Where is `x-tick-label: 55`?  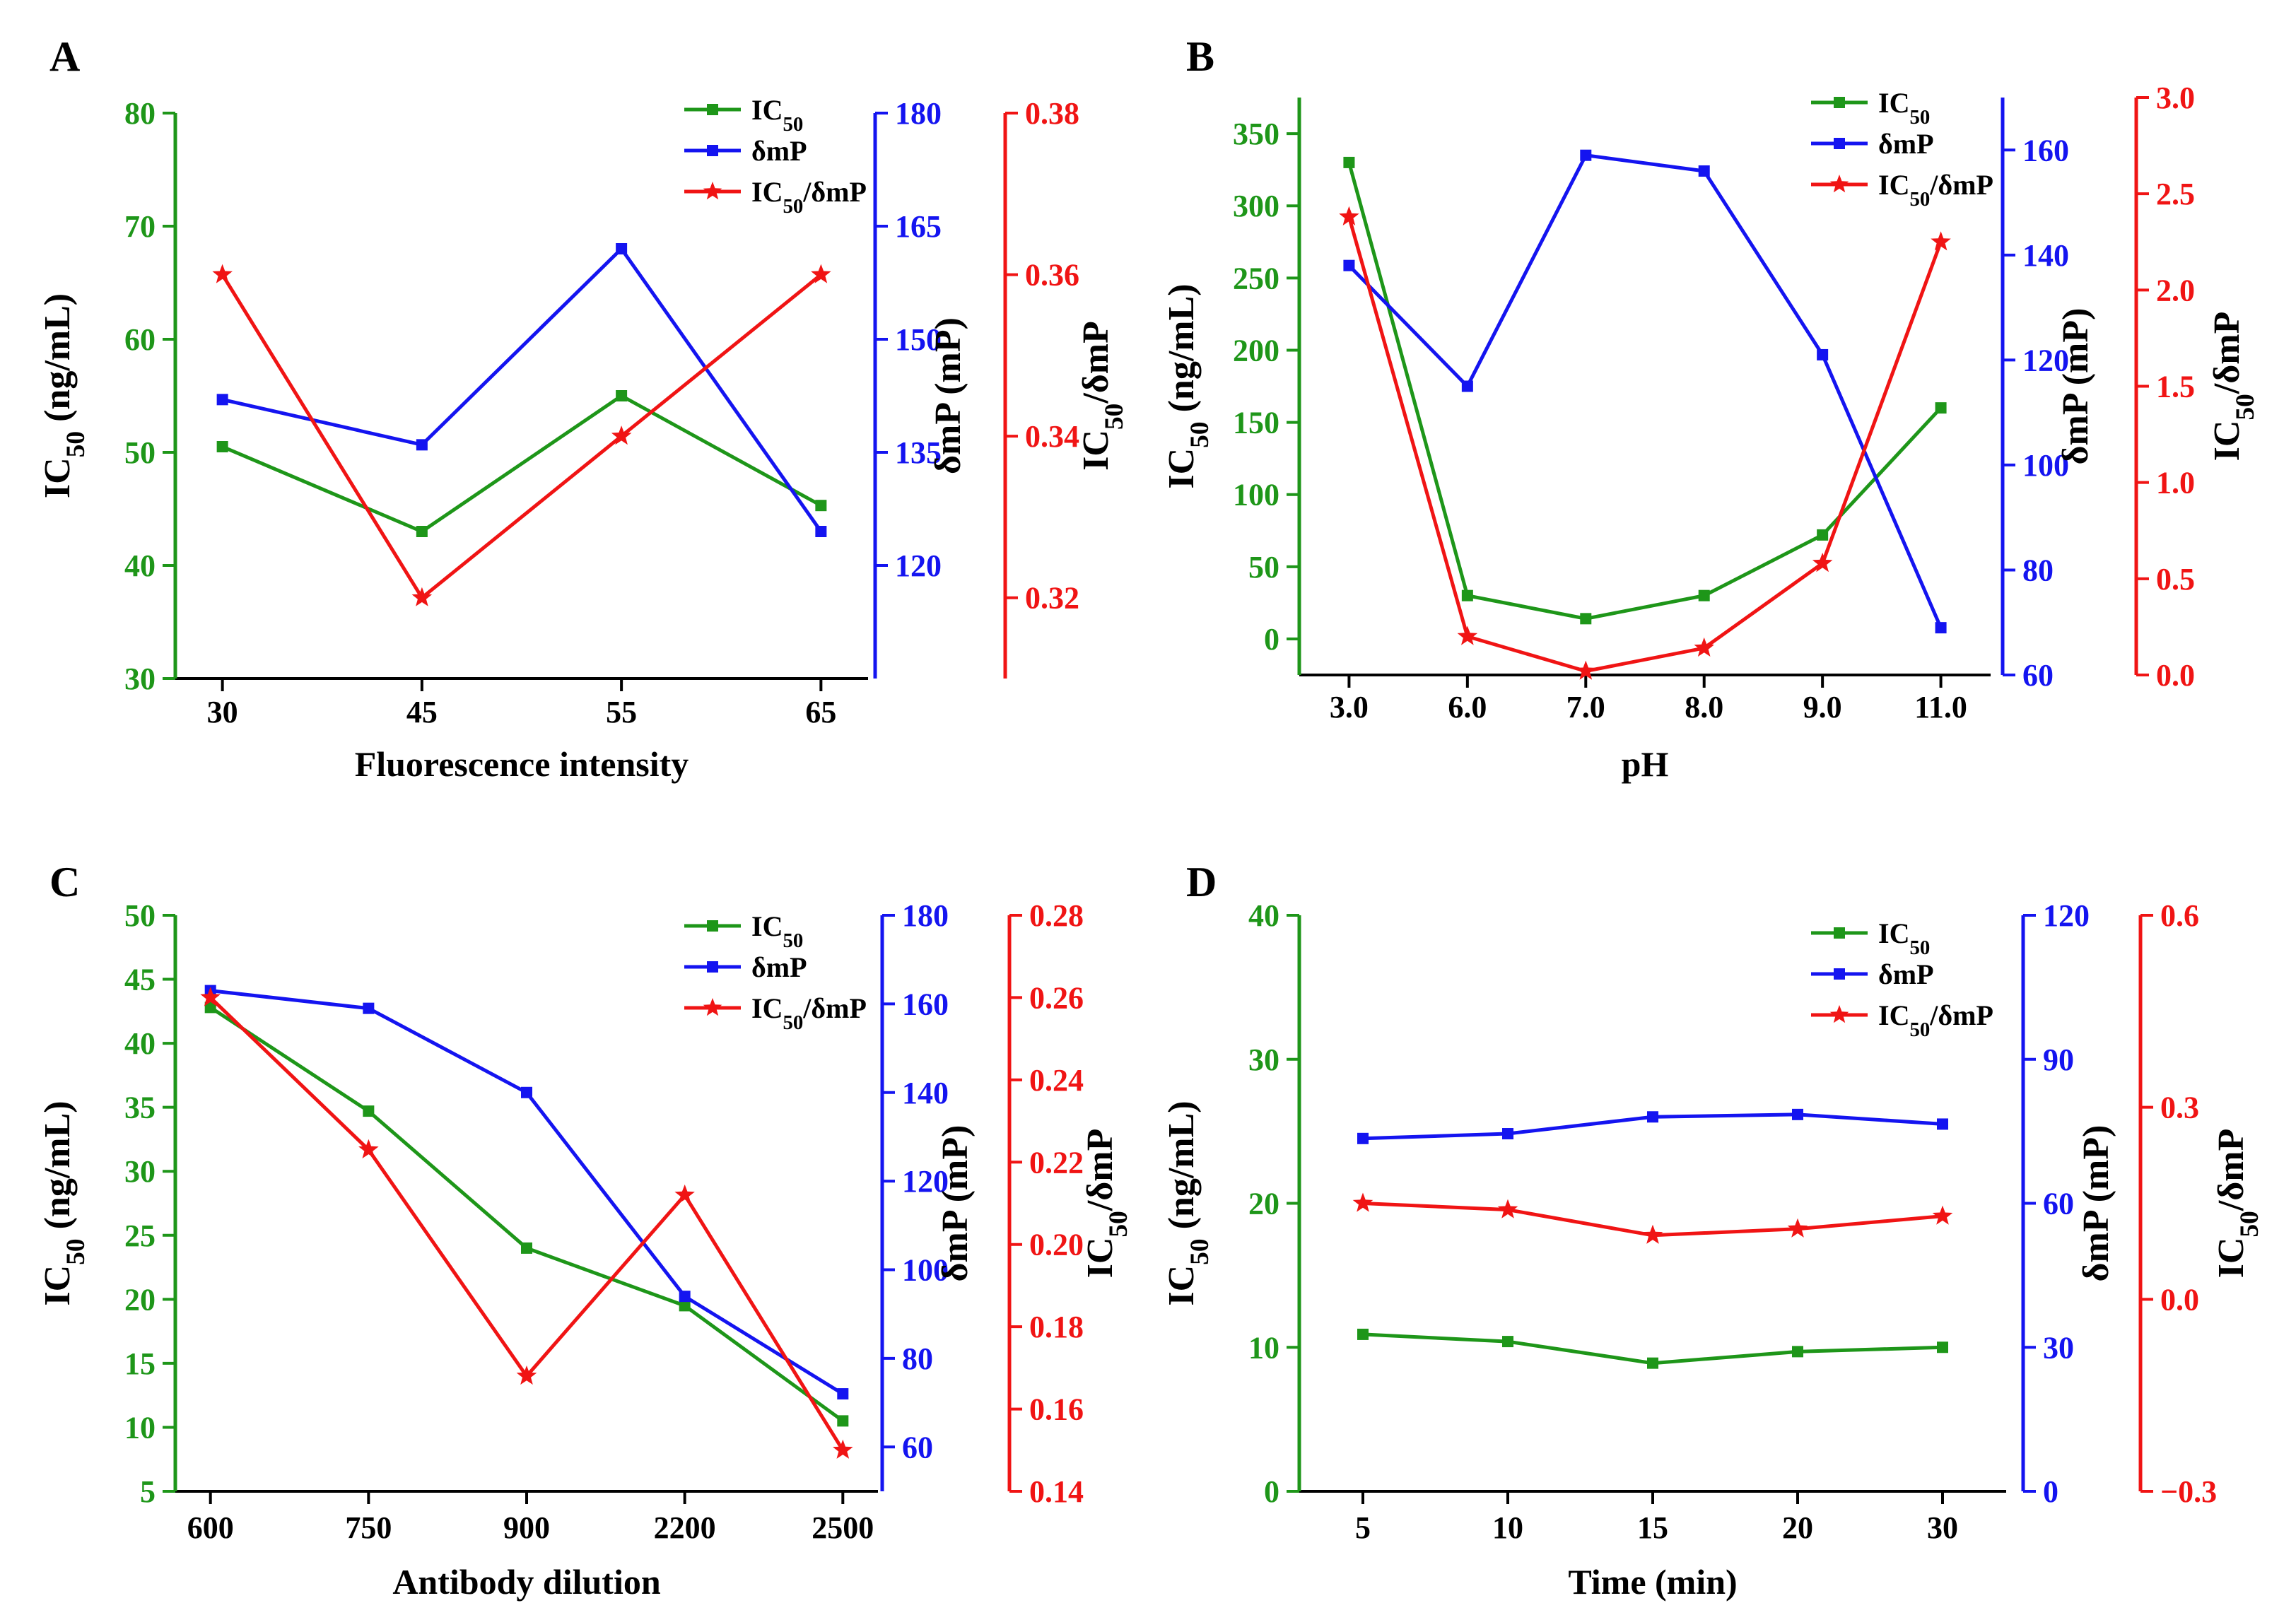
x-tick-label: 55 is located at coordinates (621, 712).